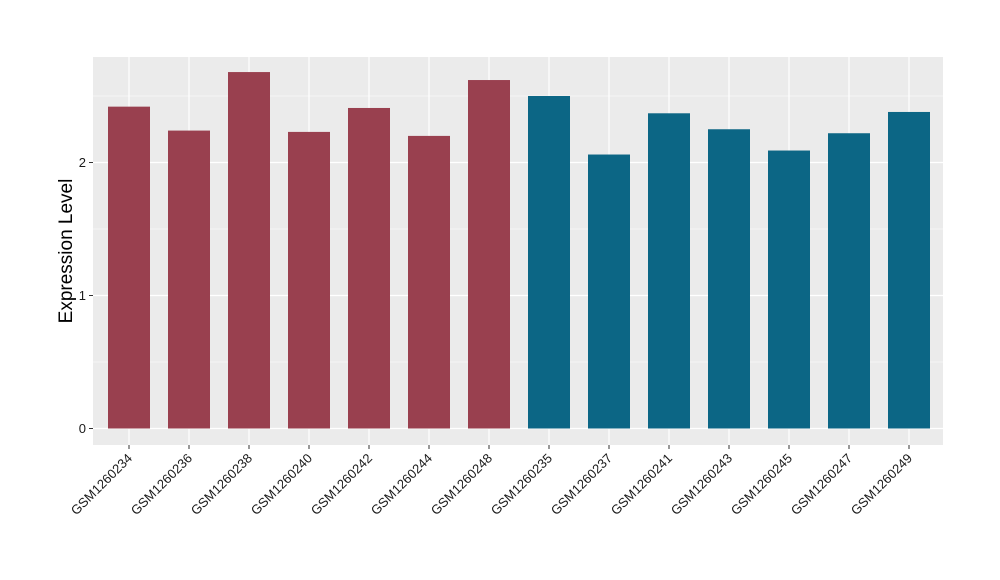  What do you see at coordinates (341, 484) in the screenshot?
I see `x-tick-label: GSM1260242` at bounding box center [341, 484].